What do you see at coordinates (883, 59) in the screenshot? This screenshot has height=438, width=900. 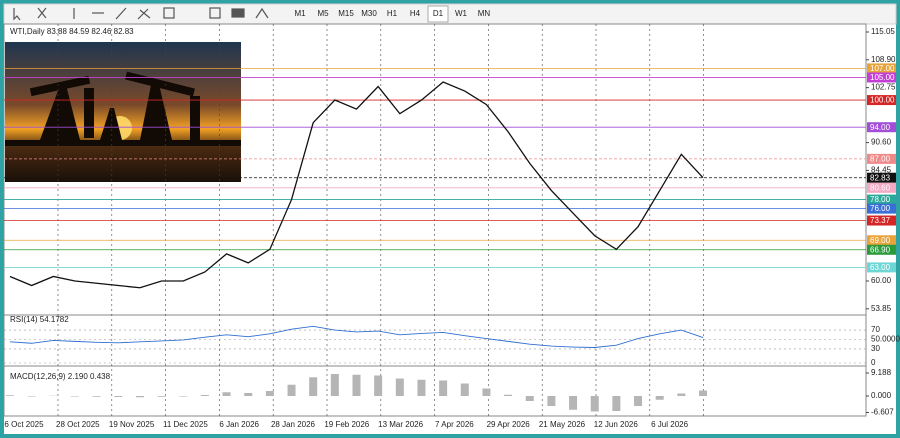 I see `price-tick-label: 108.90` at bounding box center [883, 59].